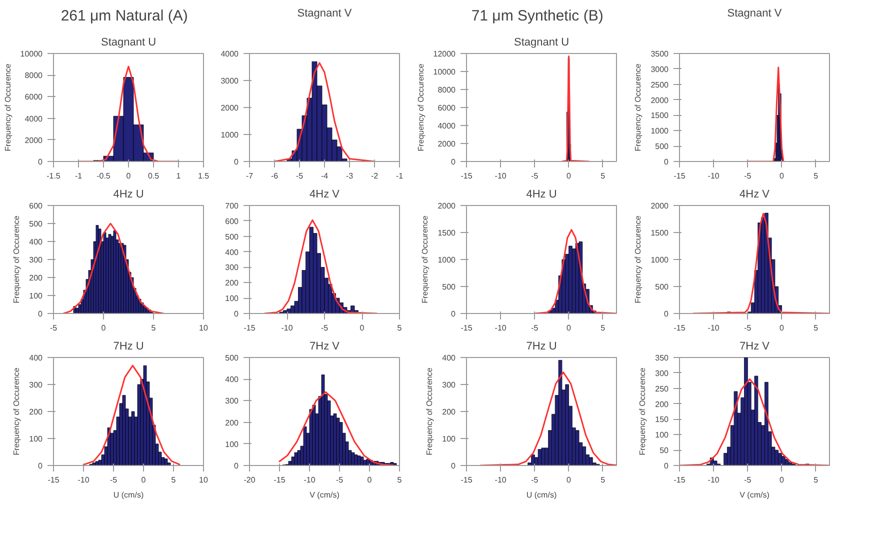  I want to click on x-tick-label: -6, so click(274, 176).